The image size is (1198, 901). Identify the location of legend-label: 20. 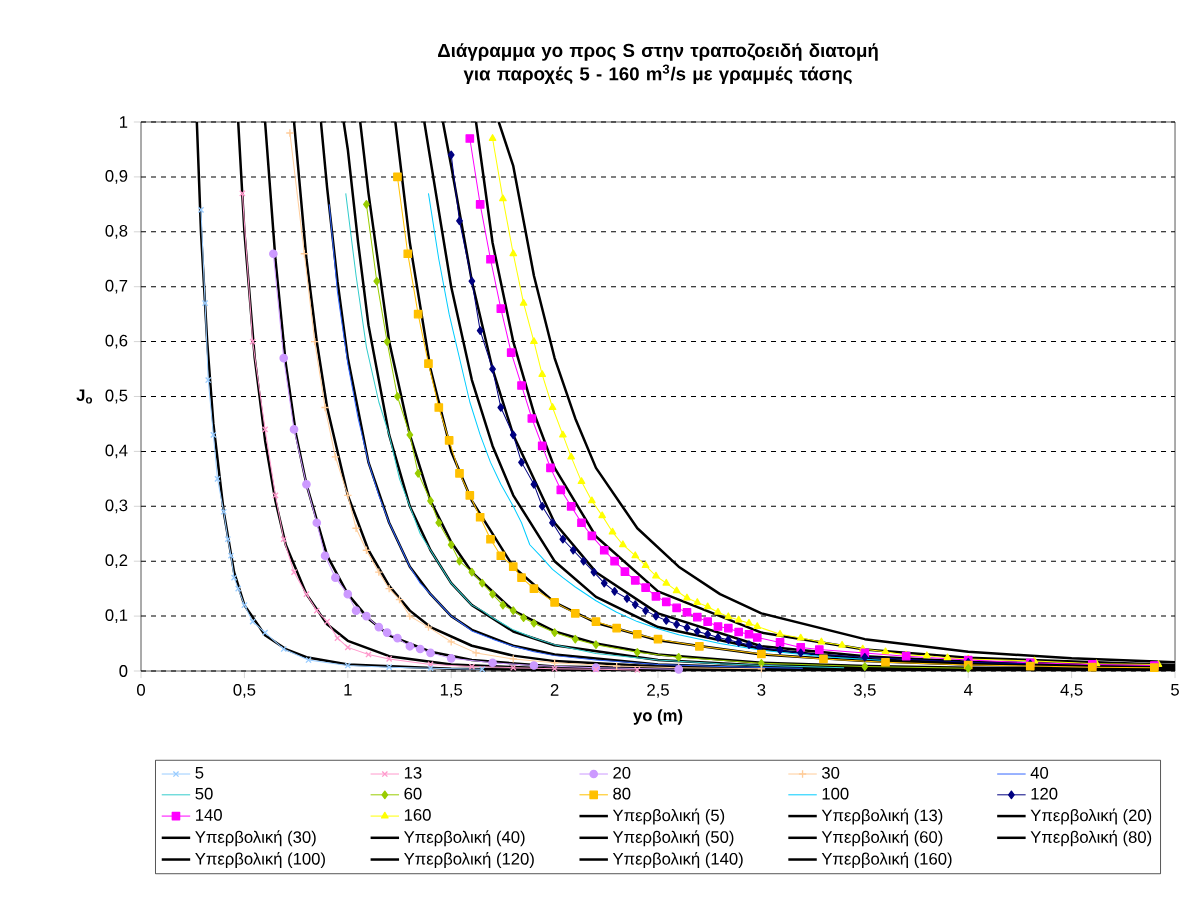
(622, 772).